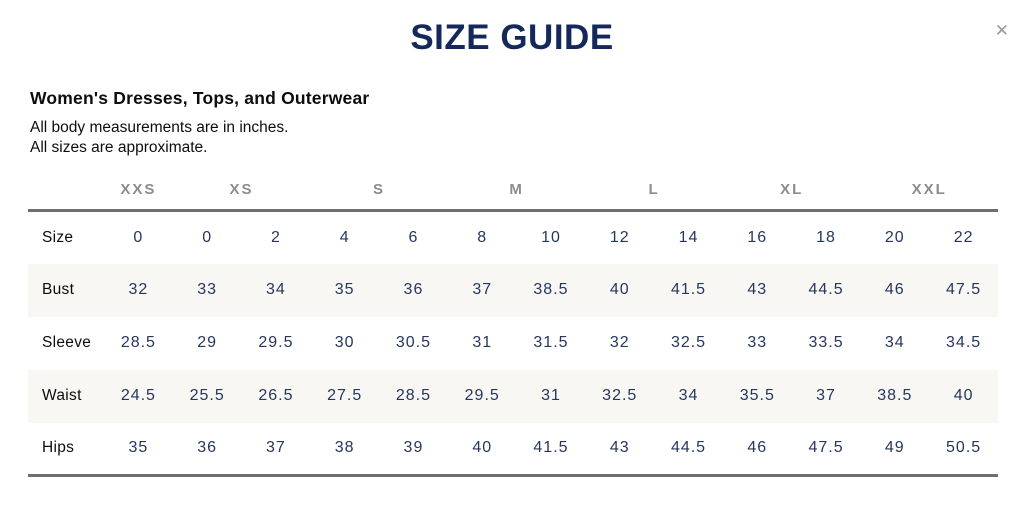 This screenshot has height=524, width=1024. I want to click on measurement-cell: 49, so click(894, 448).